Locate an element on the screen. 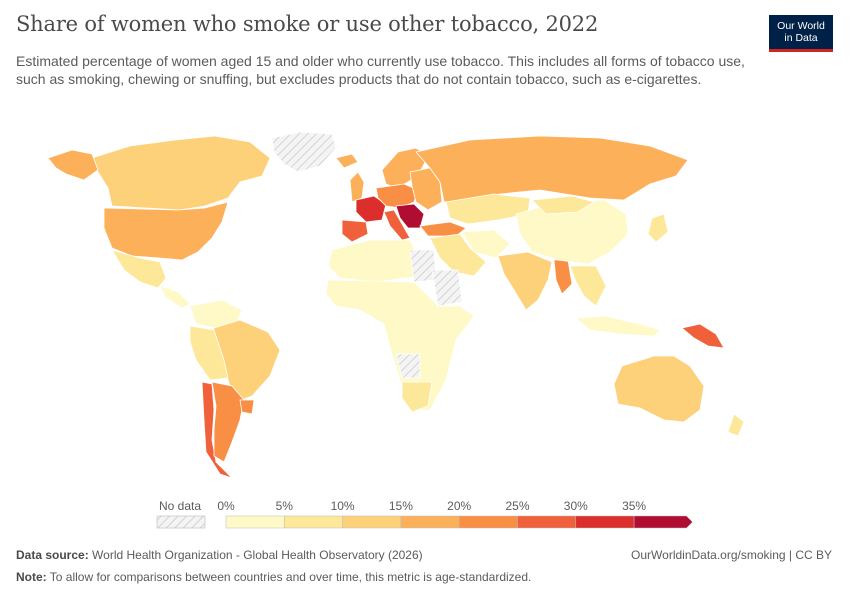  map-region-sudan: Sudan is located at coordinates (447, 288).